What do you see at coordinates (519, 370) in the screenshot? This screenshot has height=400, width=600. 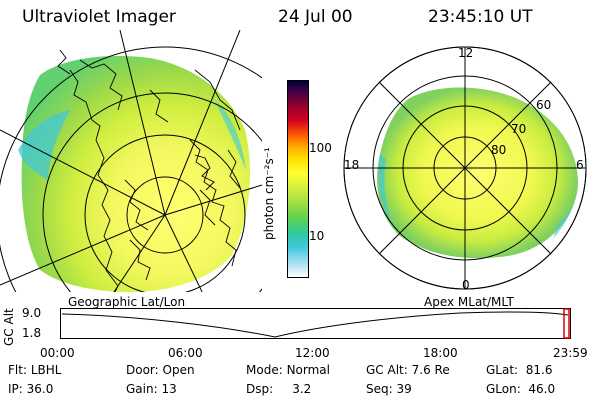 I see `info-glat: GLat: 81.6` at bounding box center [519, 370].